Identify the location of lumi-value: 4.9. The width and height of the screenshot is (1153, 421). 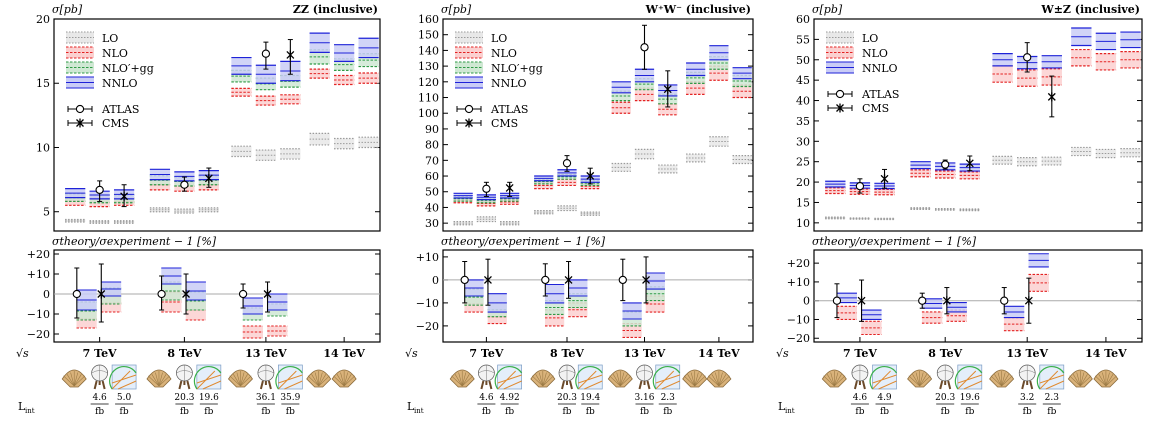
(884, 398).